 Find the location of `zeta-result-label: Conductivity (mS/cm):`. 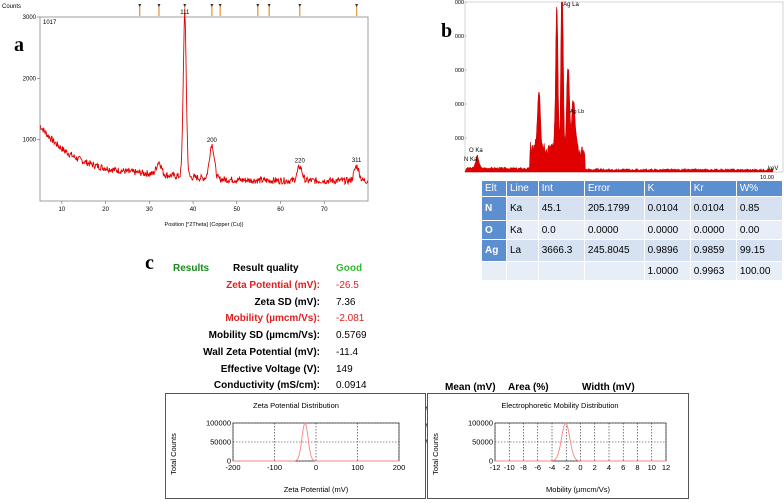

zeta-result-label: Conductivity (mS/cm): is located at coordinates (266, 386).